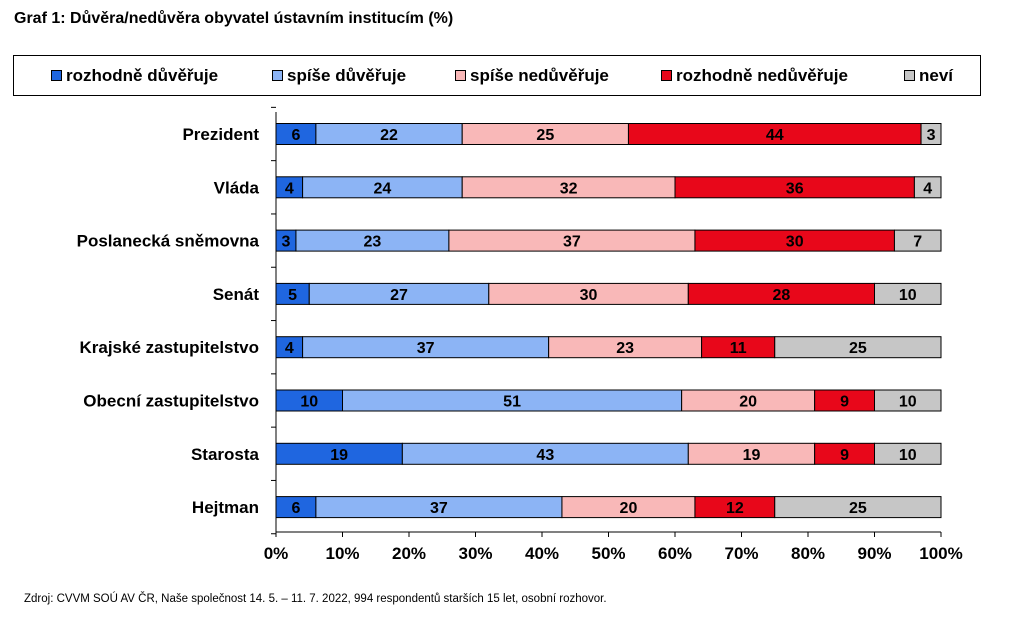 This screenshot has width=1024, height=625. Describe the element at coordinates (276, 553) in the screenshot. I see `x-tick-label: 0%` at that location.